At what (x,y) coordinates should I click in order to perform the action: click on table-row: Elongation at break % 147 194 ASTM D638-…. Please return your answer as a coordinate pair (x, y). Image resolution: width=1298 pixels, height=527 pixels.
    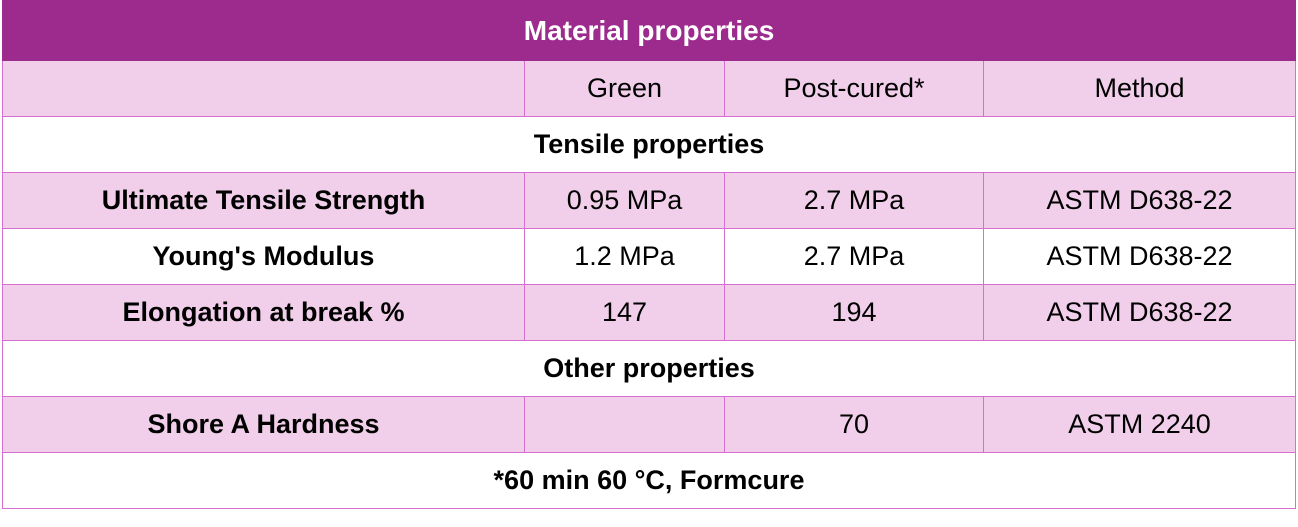
    Looking at the image, I should click on (649, 312).